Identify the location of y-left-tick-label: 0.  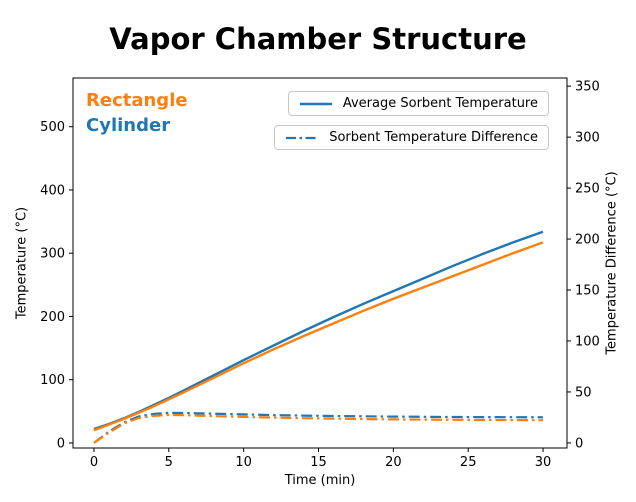
(61, 443).